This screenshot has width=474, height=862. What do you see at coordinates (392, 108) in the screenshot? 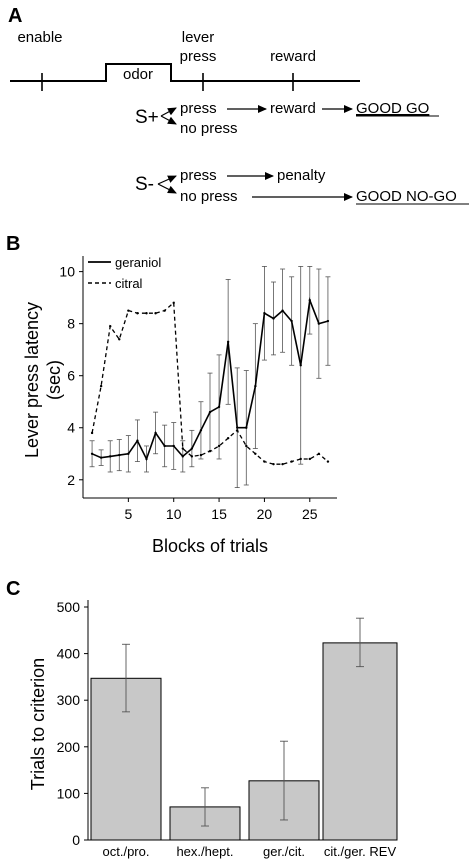
I see `good-go-outcome: GOOD GO` at bounding box center [392, 108].